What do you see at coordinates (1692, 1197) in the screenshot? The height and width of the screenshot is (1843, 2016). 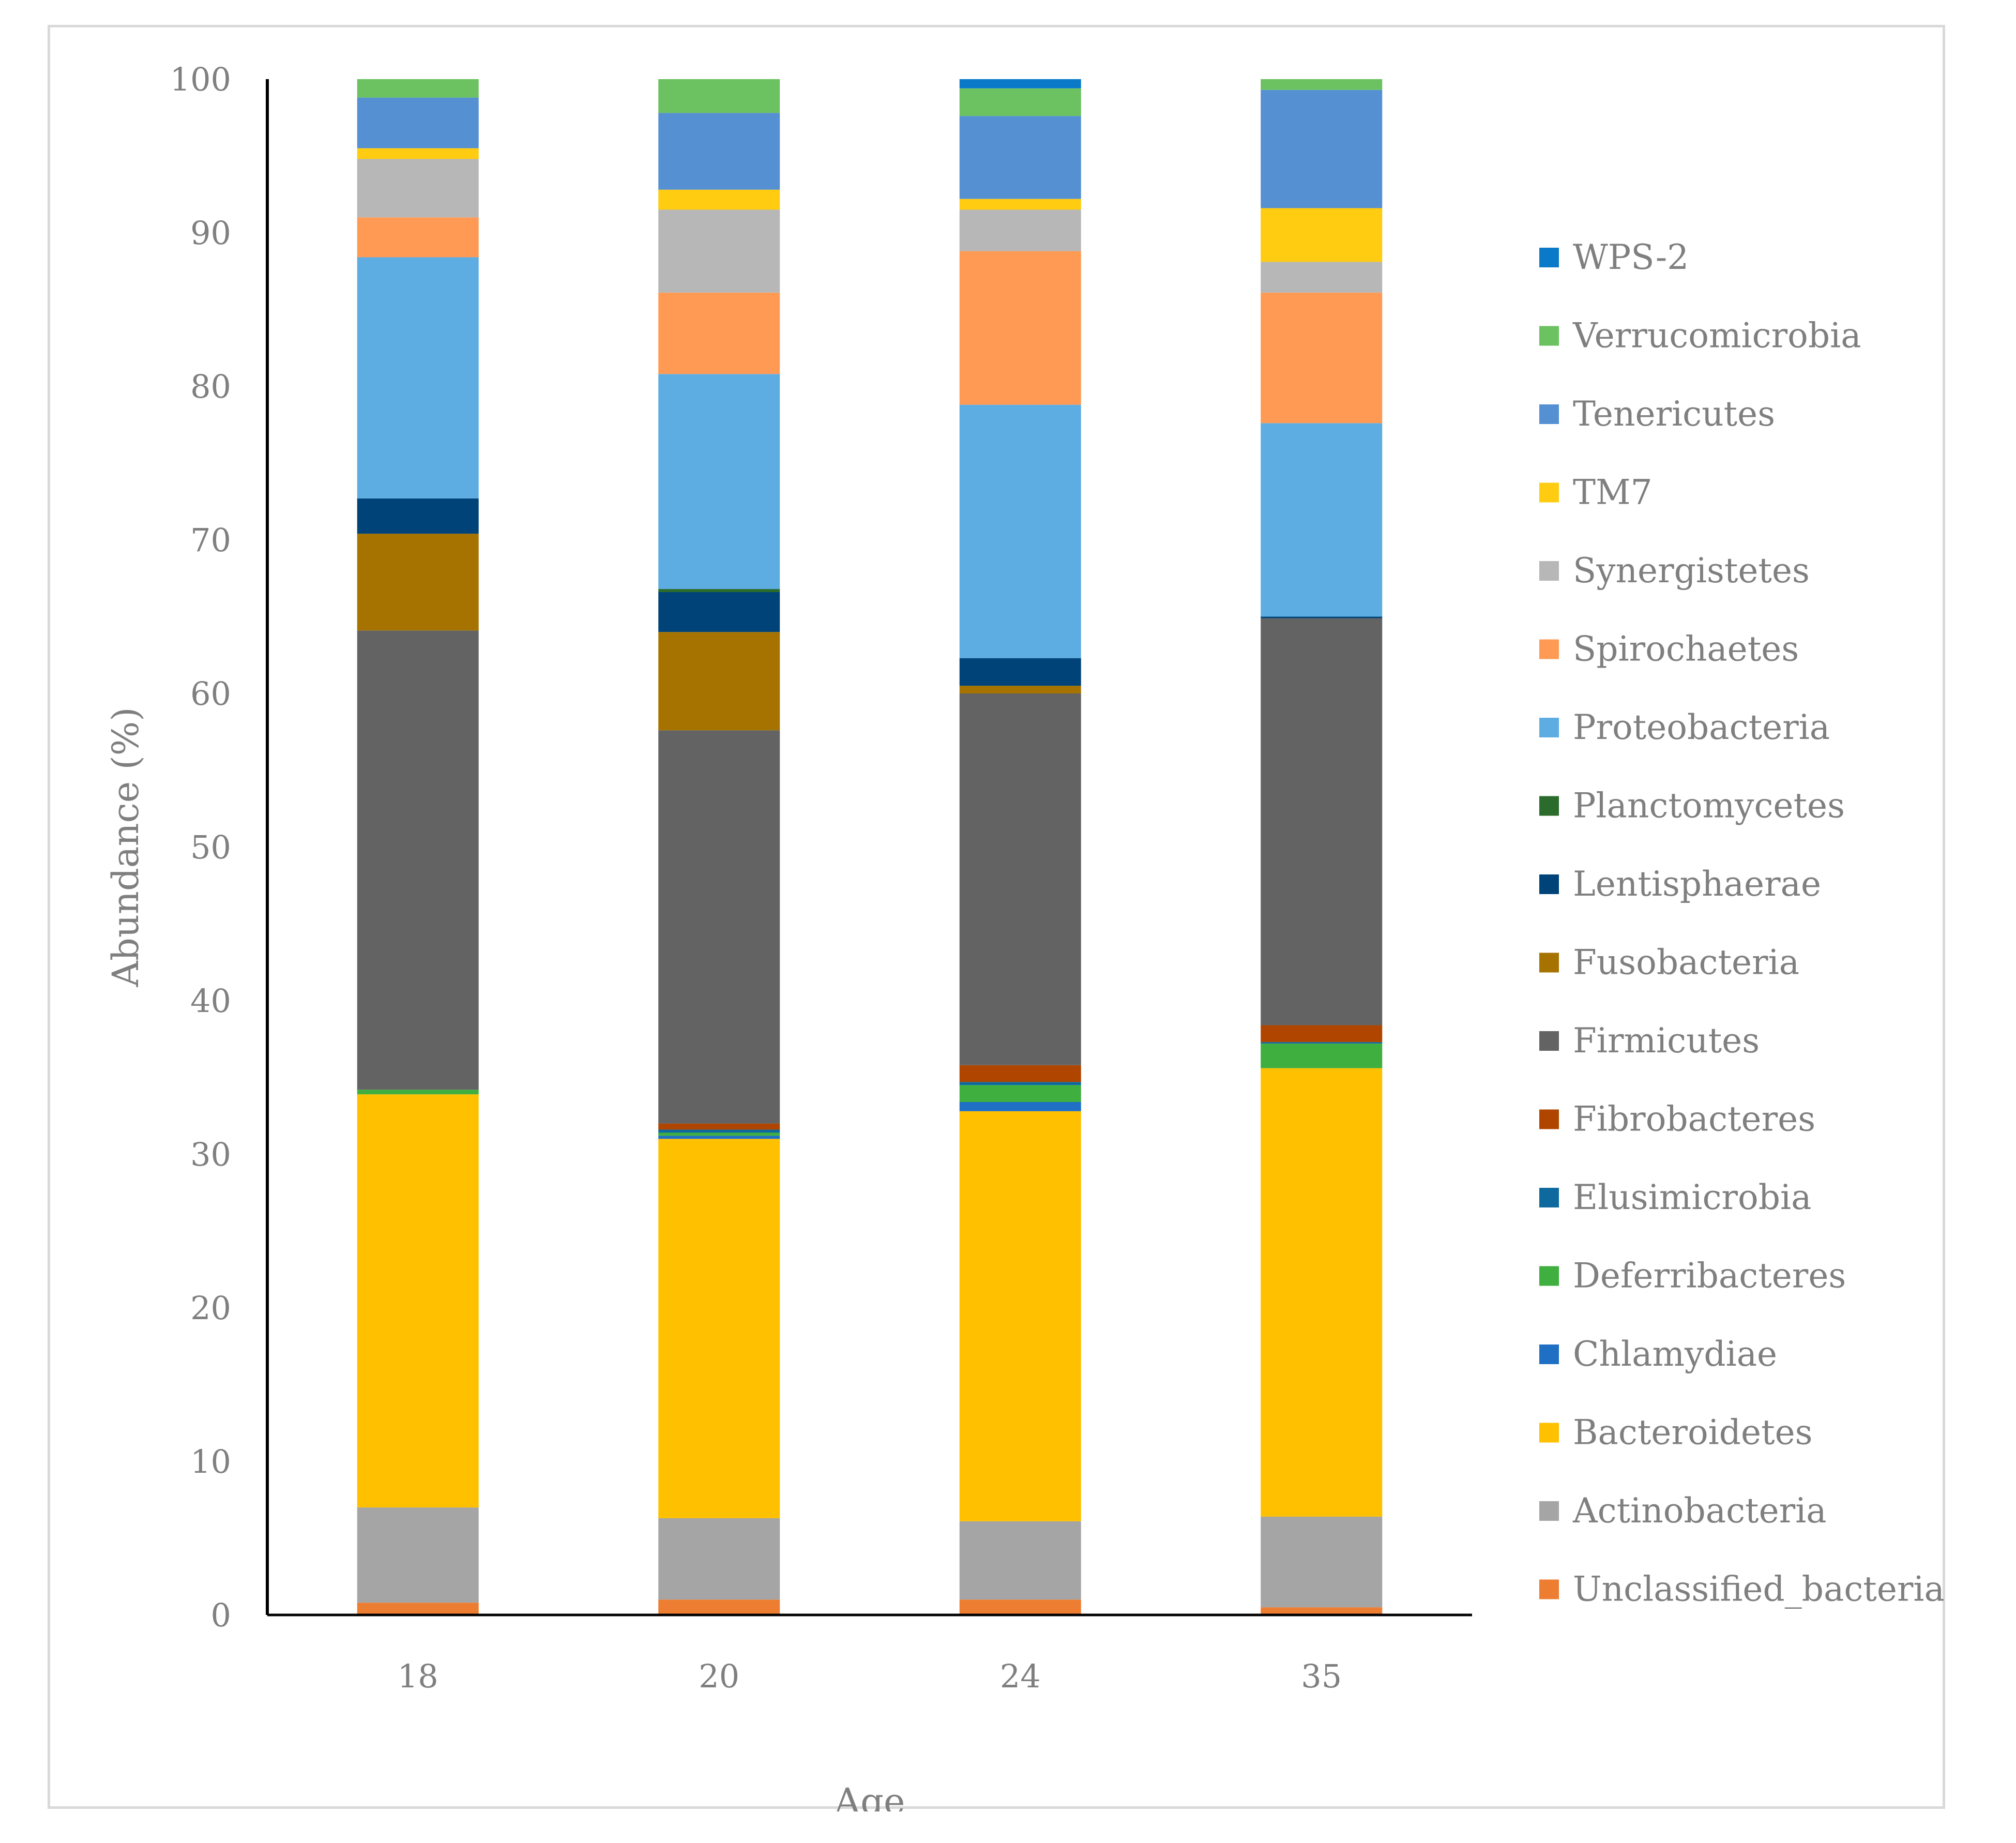 I see `legend-label: Elusimicrobia` at bounding box center [1692, 1197].